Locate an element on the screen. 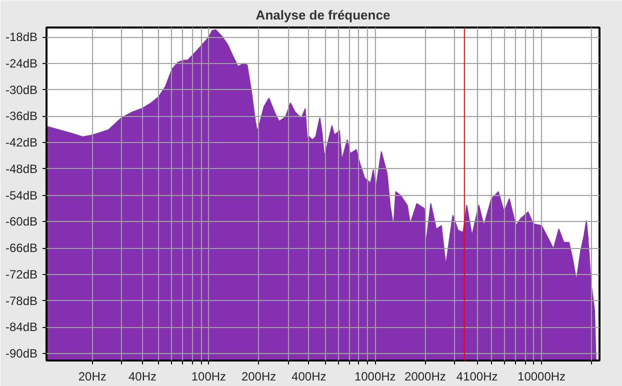 The width and height of the screenshot is (622, 386). y-tick-label: -72dB is located at coordinates (21, 274).